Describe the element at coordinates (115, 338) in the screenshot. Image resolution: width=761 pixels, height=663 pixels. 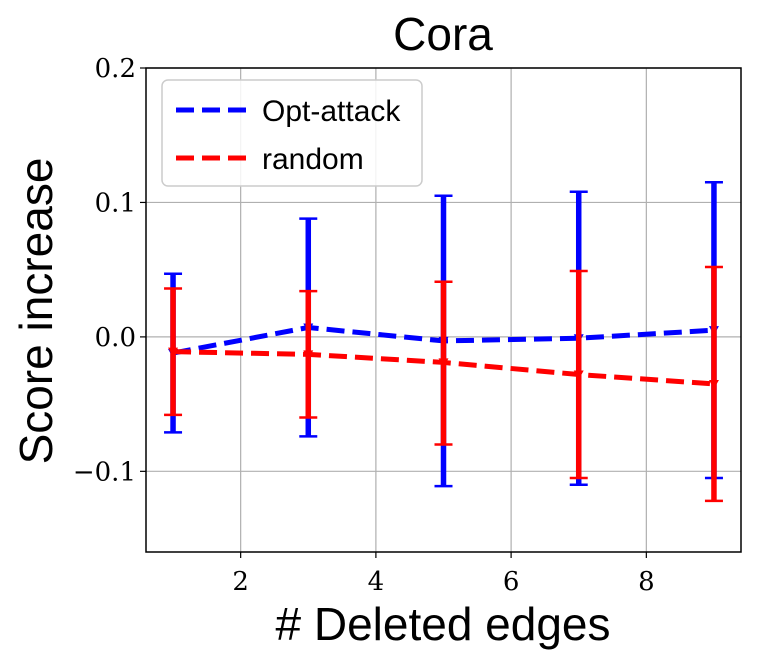
I see `y-tick-label: 0.0` at that location.